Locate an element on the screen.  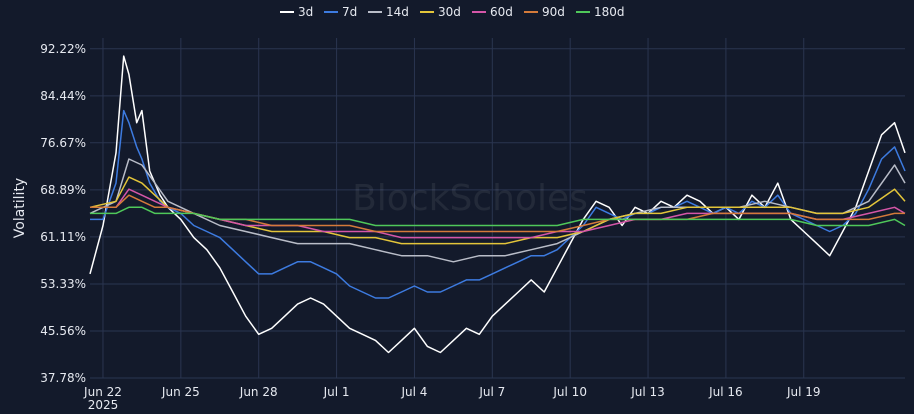
legend-label: 60d is located at coordinates (501, 12).